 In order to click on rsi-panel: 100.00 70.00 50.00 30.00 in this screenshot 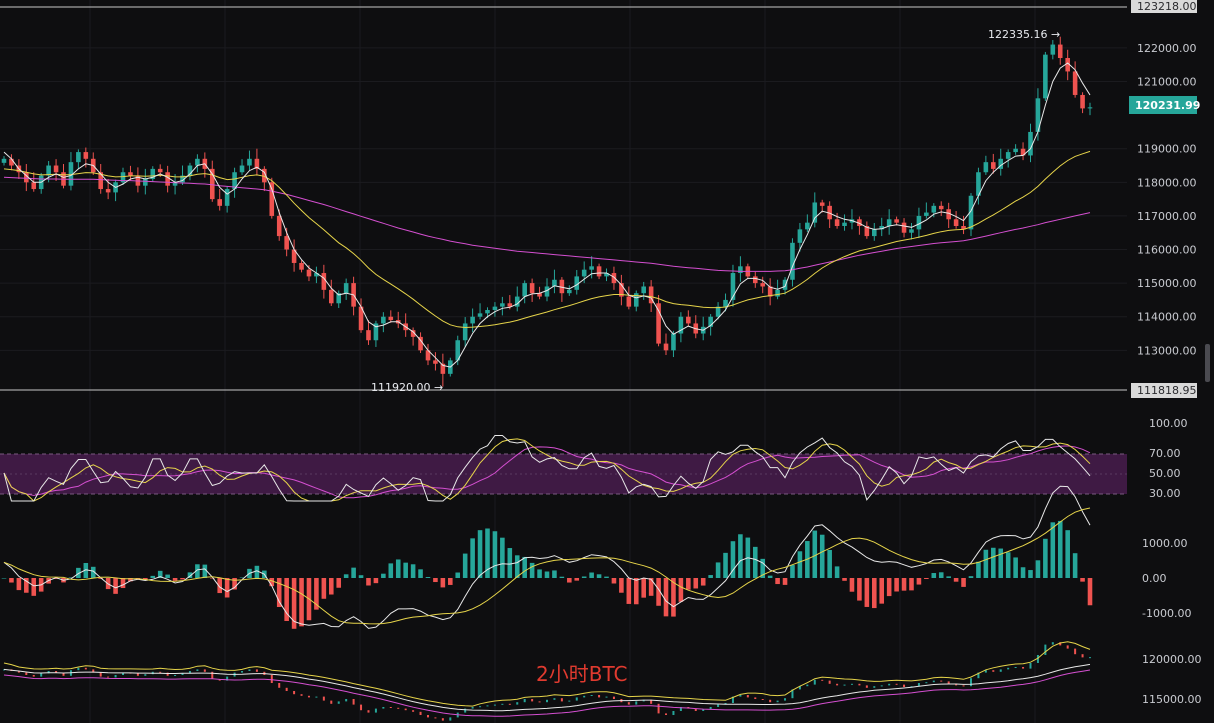, I will do `click(594, 459)`.